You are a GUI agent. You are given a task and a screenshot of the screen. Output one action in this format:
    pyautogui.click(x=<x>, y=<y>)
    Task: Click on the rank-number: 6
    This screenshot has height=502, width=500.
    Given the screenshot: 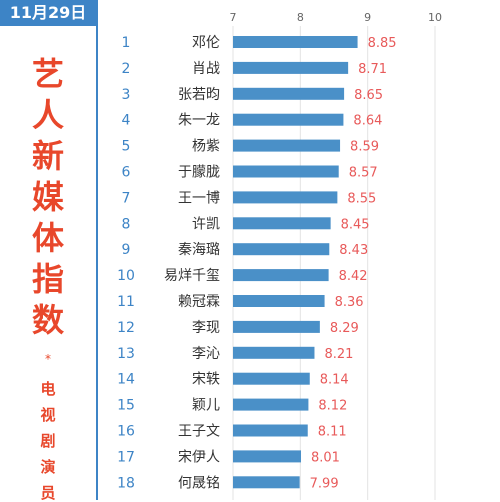 What is the action you would take?
    pyautogui.click(x=126, y=173)
    